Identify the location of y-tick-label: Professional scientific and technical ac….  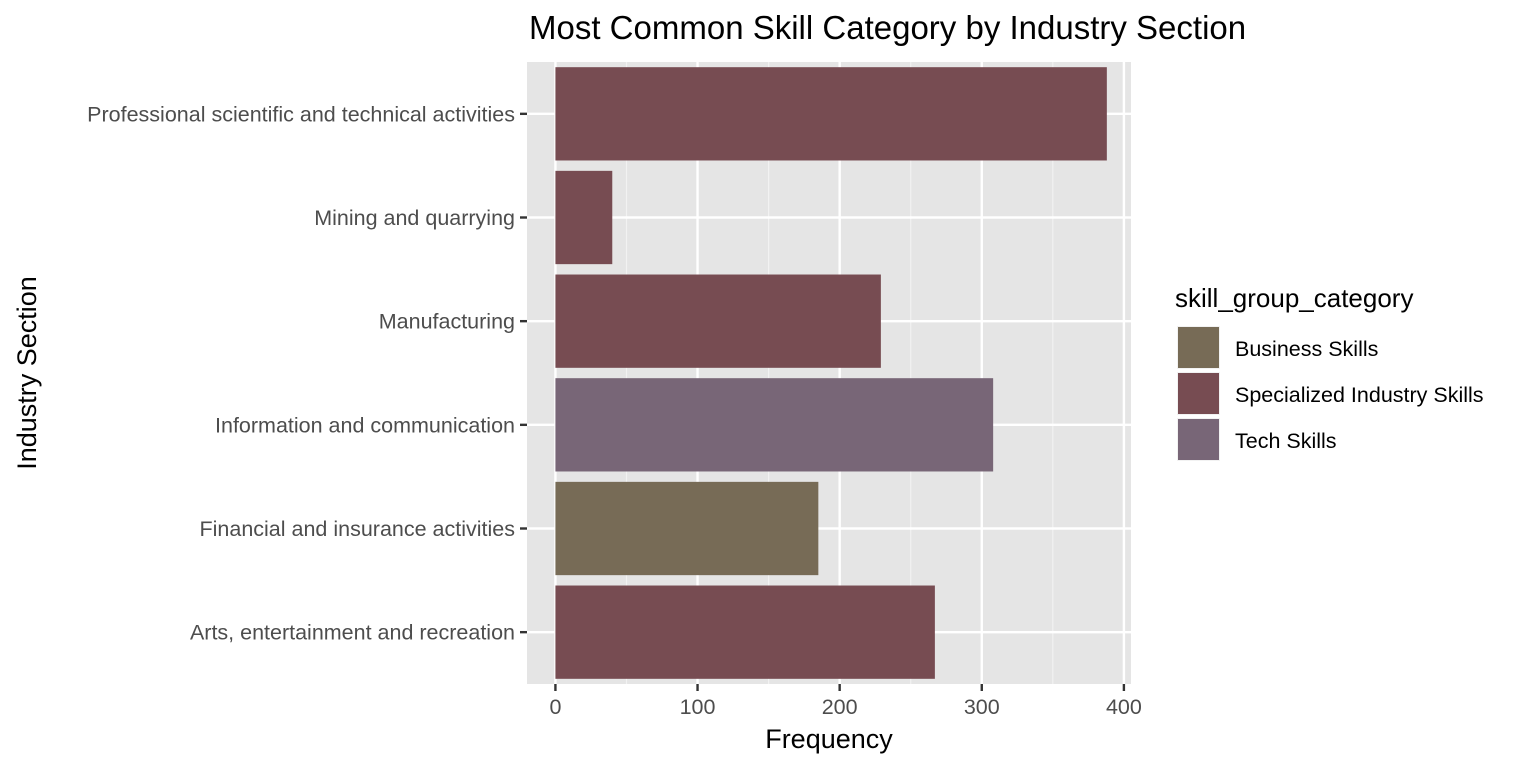
(301, 114).